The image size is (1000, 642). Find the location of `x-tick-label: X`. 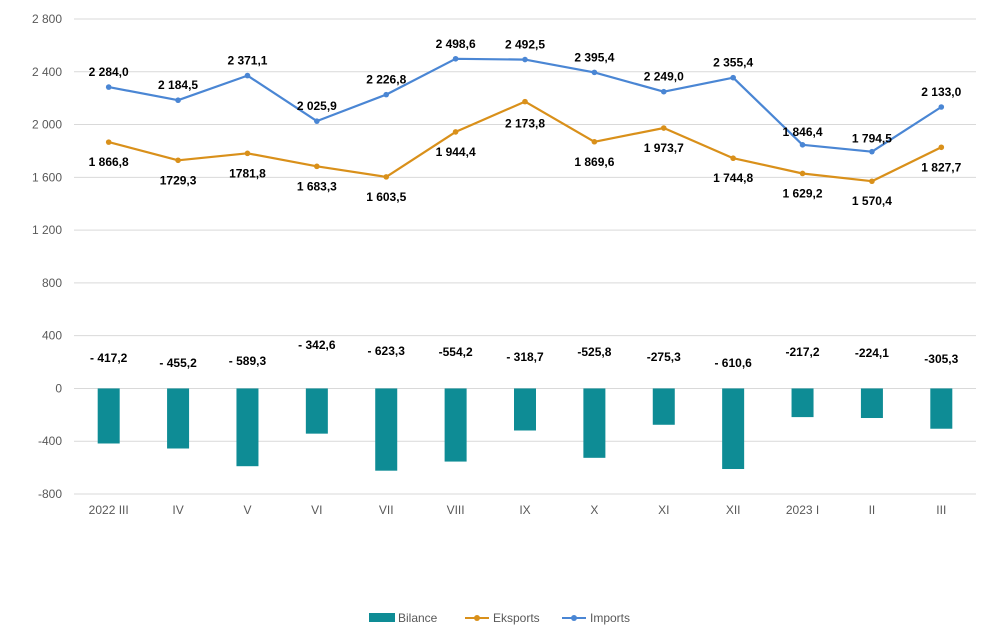

x-tick-label: X is located at coordinates (594, 510).